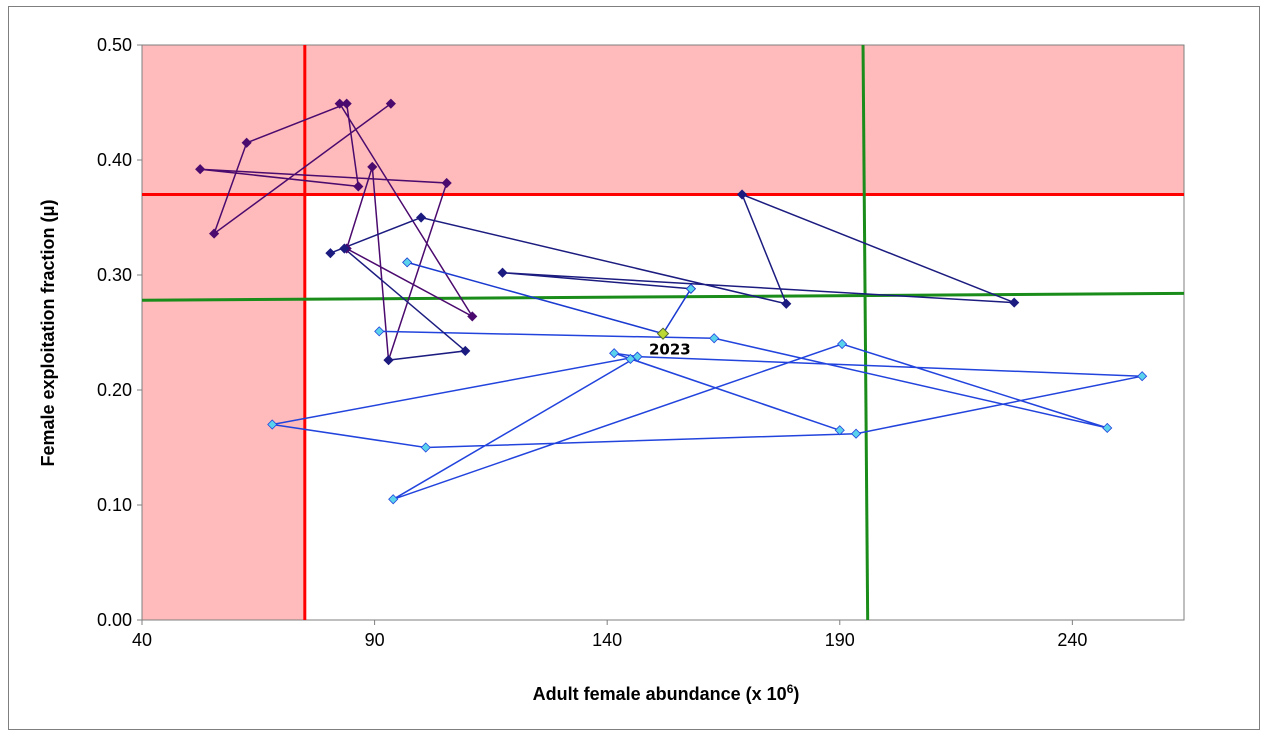 This screenshot has height=736, width=1268. Describe the element at coordinates (840, 640) in the screenshot. I see `x-tick-label: 190` at that location.